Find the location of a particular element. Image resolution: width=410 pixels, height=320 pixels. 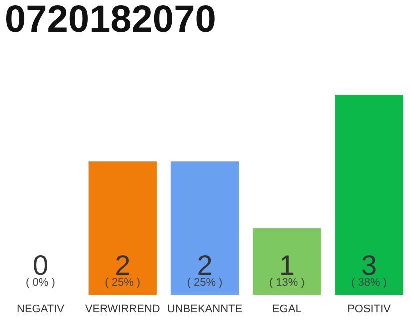

chart-title: 0720182070 is located at coordinates (110, 20).